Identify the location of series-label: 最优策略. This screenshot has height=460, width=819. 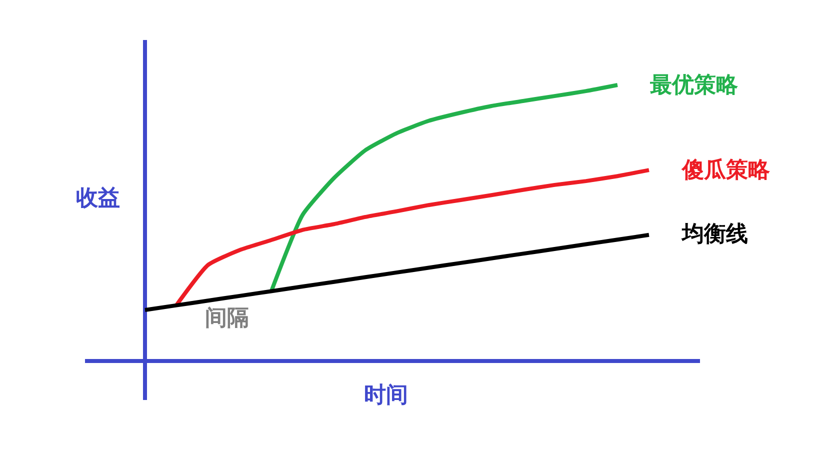
(694, 85).